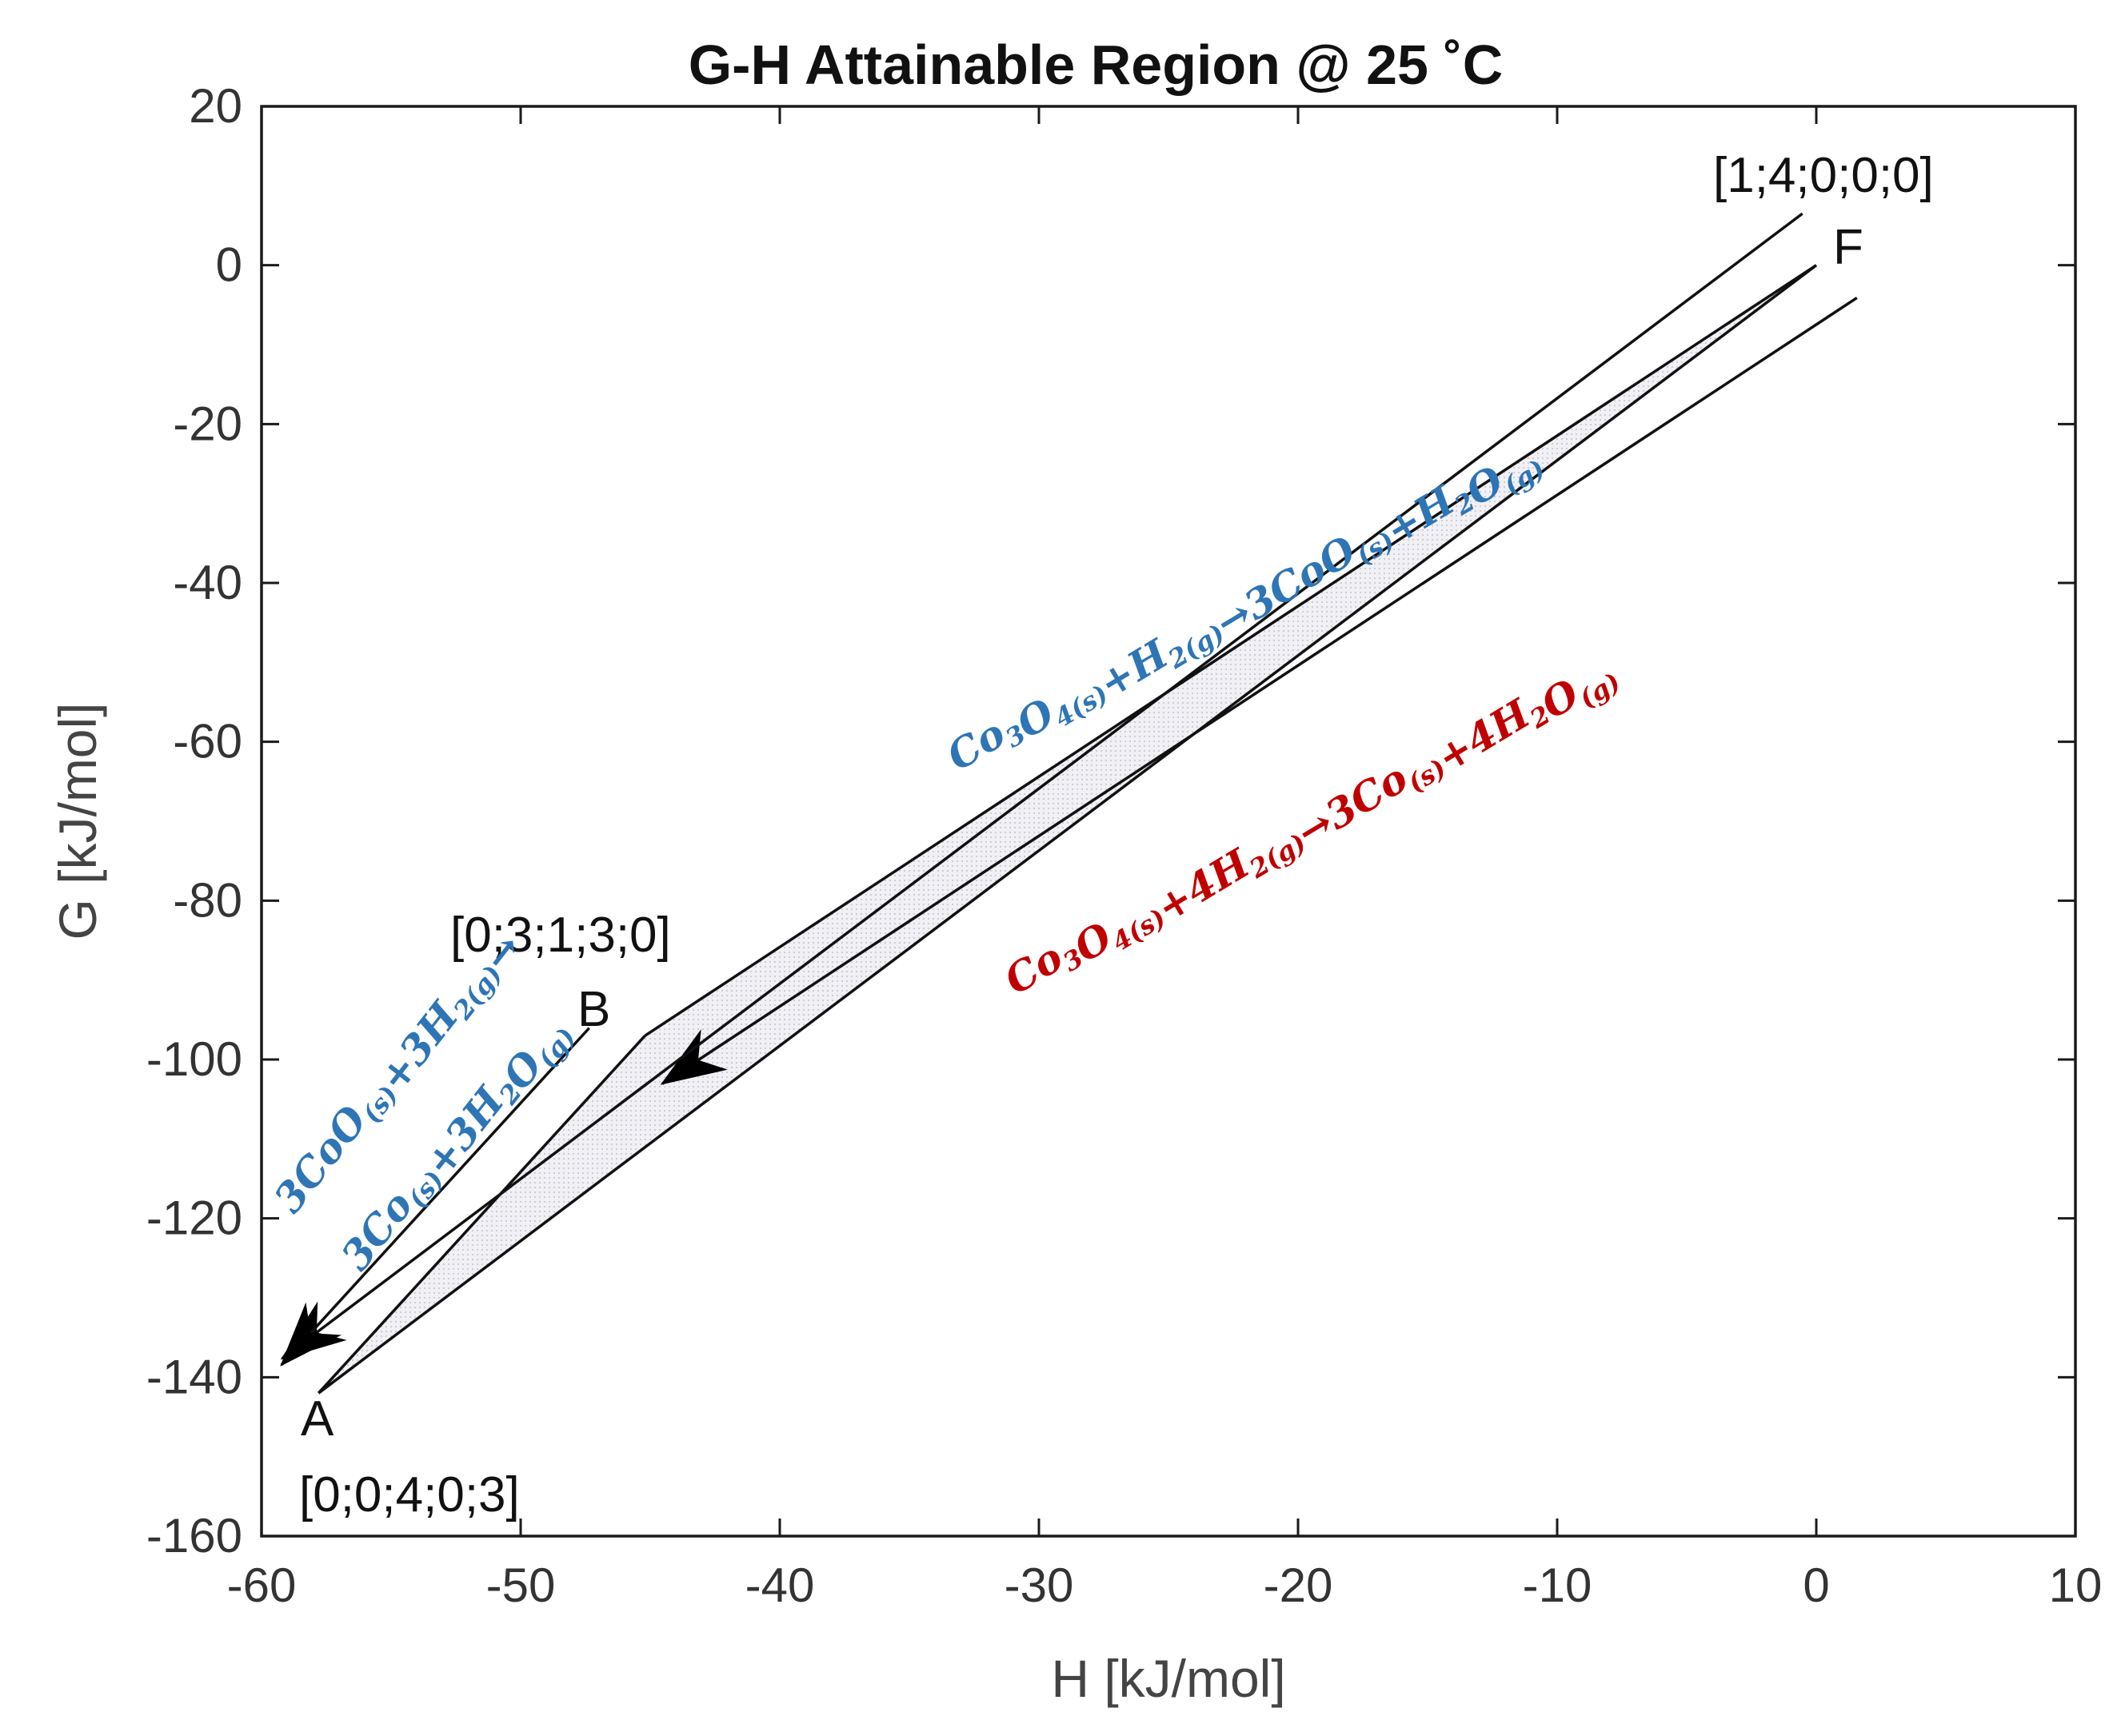  I want to click on y-tick-label: -40, so click(207, 582).